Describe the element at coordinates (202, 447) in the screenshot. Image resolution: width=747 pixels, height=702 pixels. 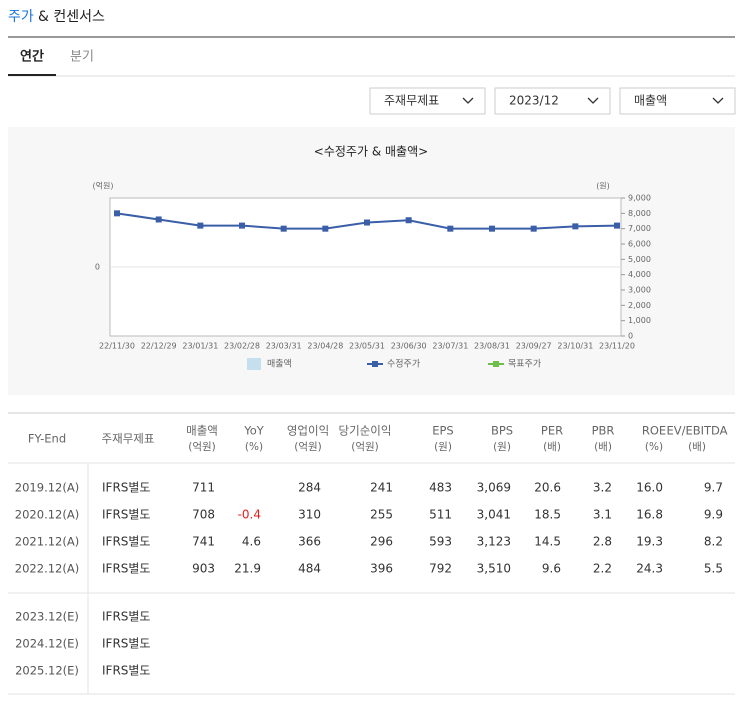
I see `column-header: (억원)` at that location.